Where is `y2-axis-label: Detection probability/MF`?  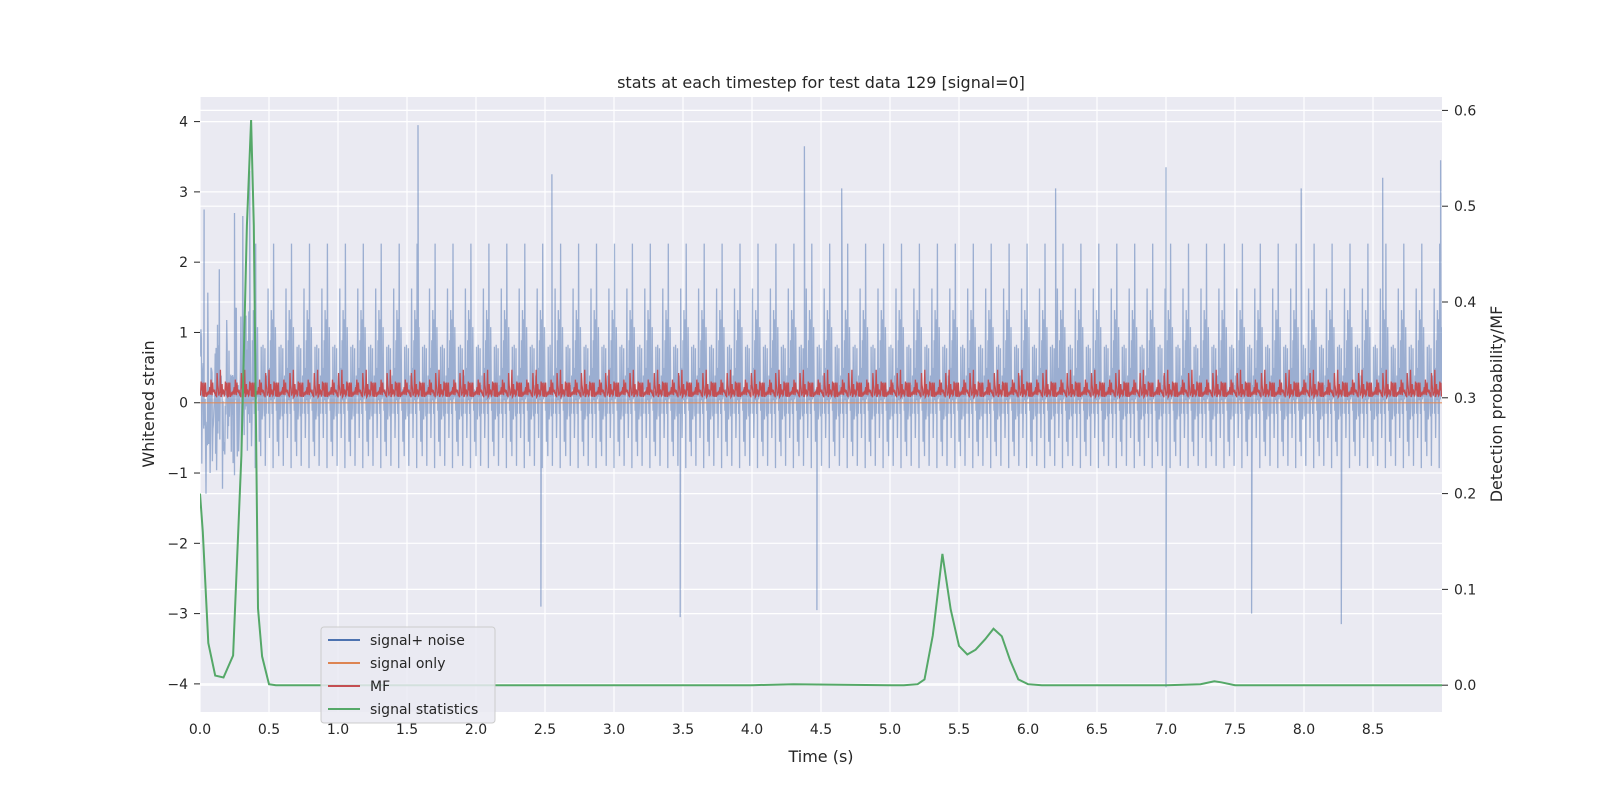
y2-axis-label: Detection probability/MF is located at coordinates (1496, 404).